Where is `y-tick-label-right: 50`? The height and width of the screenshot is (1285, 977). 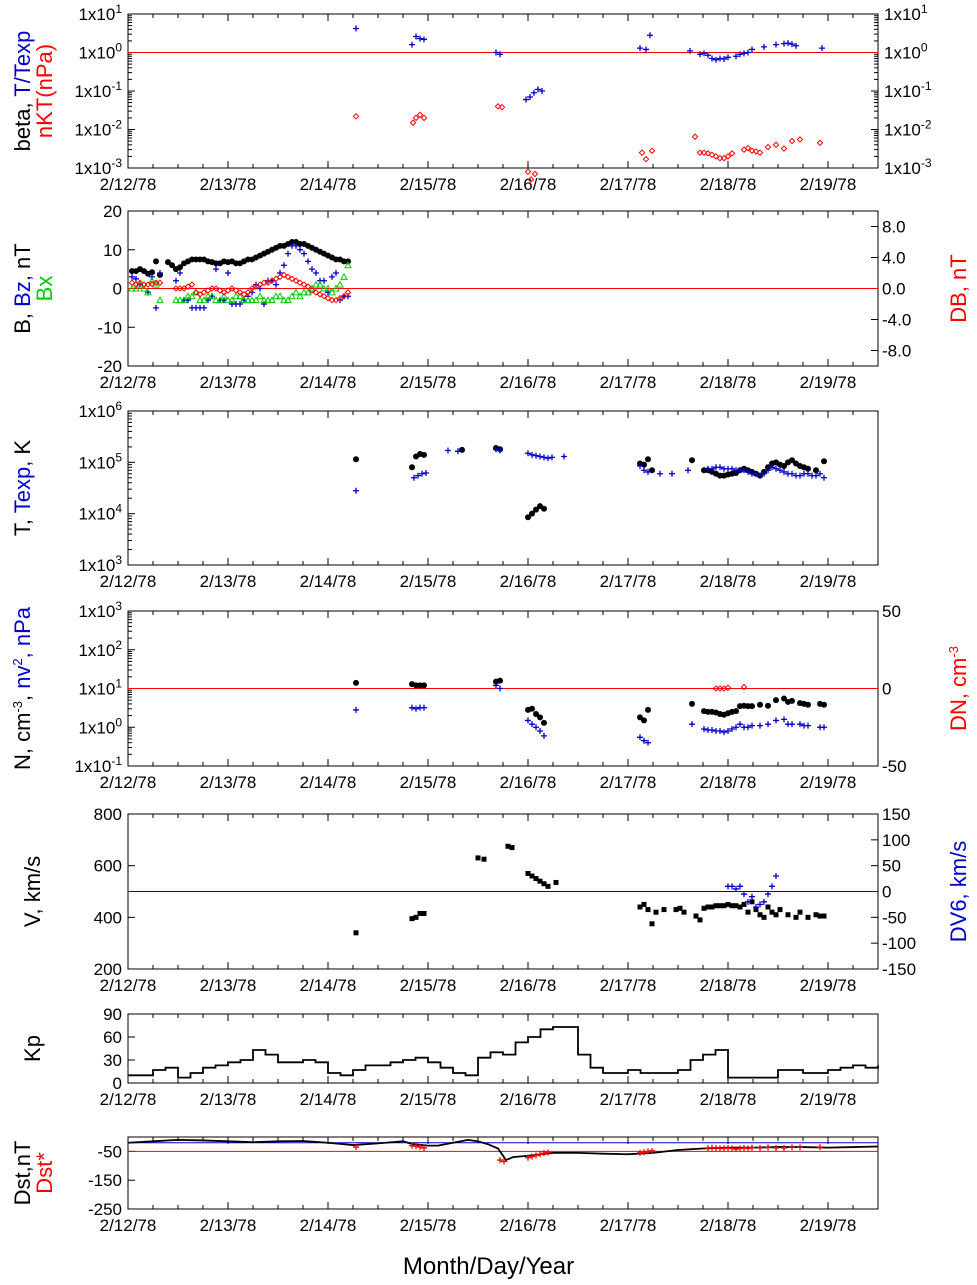
y-tick-label-right: 50 is located at coordinates (891, 866).